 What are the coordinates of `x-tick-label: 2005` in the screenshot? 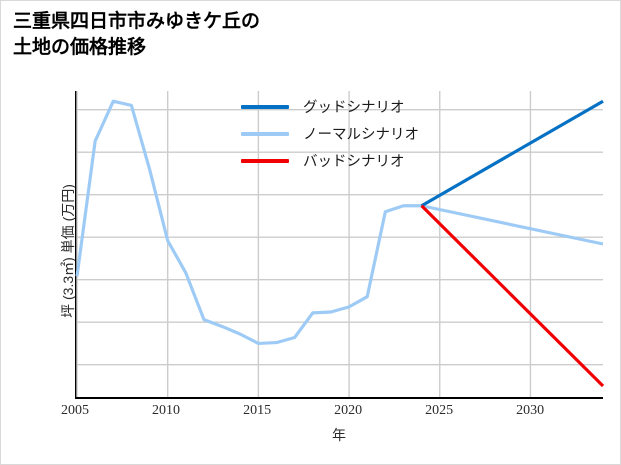 It's located at (75, 410).